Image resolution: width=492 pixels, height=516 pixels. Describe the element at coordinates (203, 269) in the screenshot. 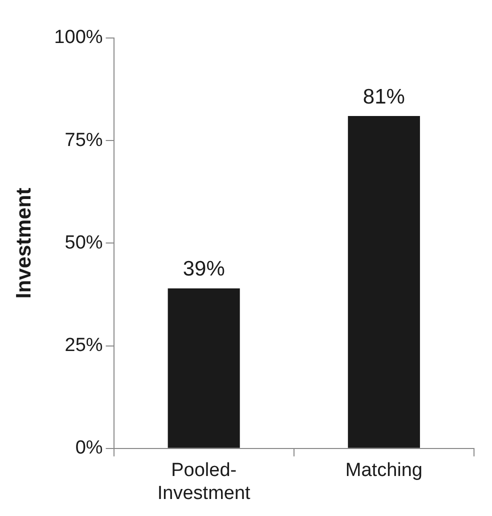

I see `data-label: 39%` at that location.